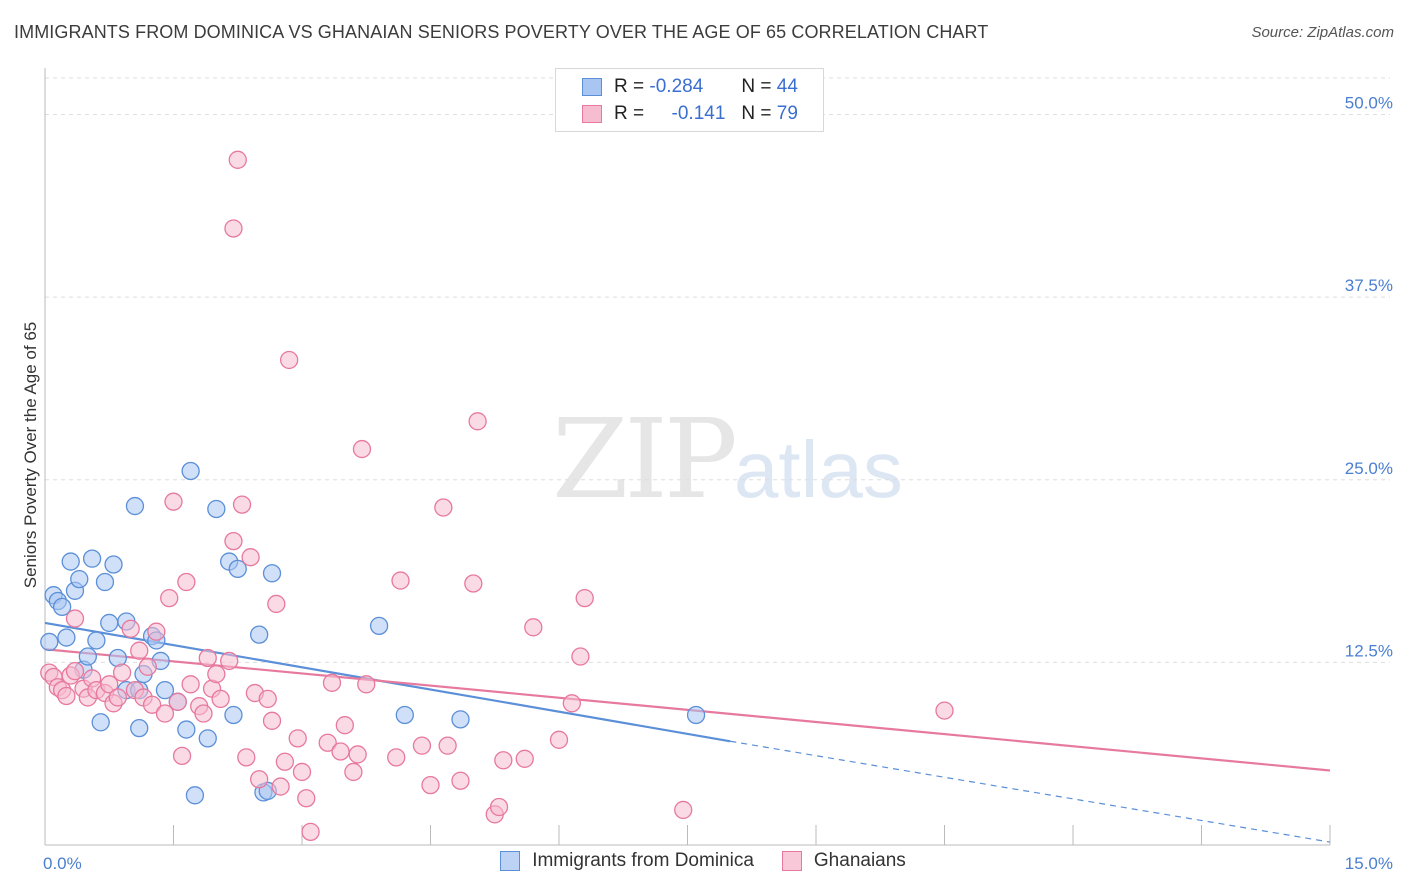 Image resolution: width=1406 pixels, height=892 pixels. Describe the element at coordinates (30, 455) in the screenshot. I see `y-axis-label: Seniors Poverty Over the Age of 65` at that location.